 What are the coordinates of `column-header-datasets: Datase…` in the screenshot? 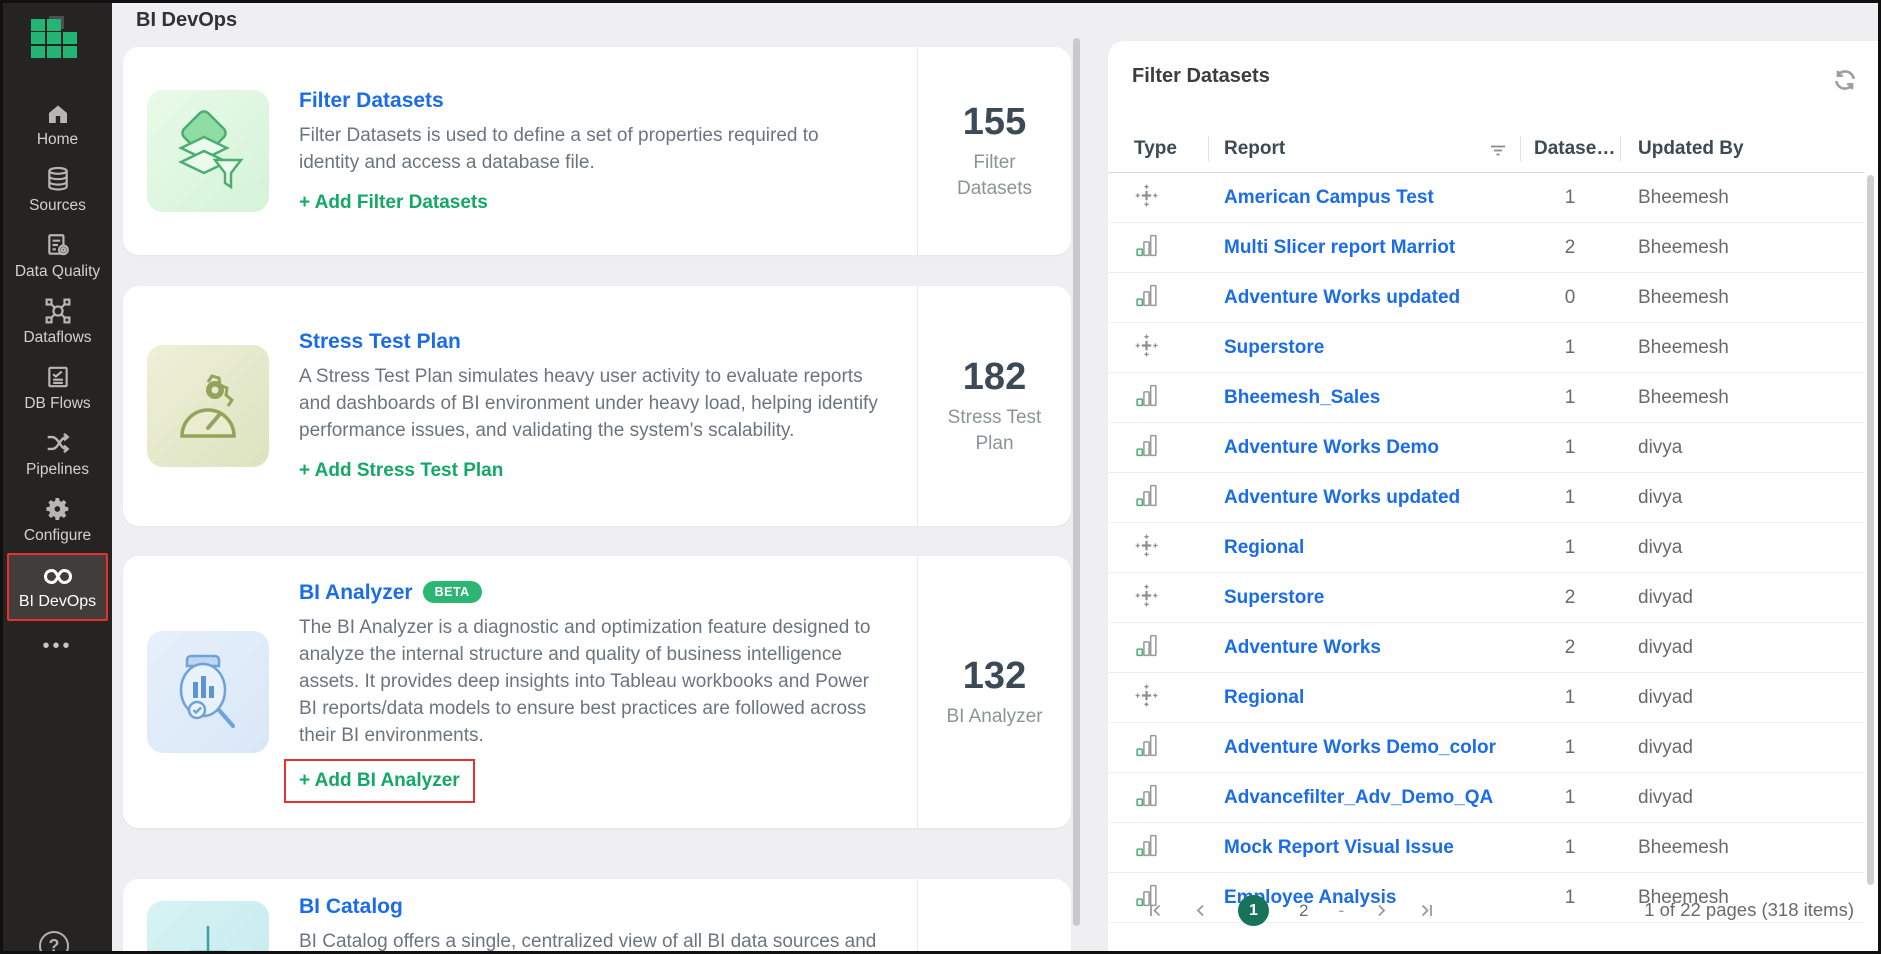 It's located at (1570, 148).